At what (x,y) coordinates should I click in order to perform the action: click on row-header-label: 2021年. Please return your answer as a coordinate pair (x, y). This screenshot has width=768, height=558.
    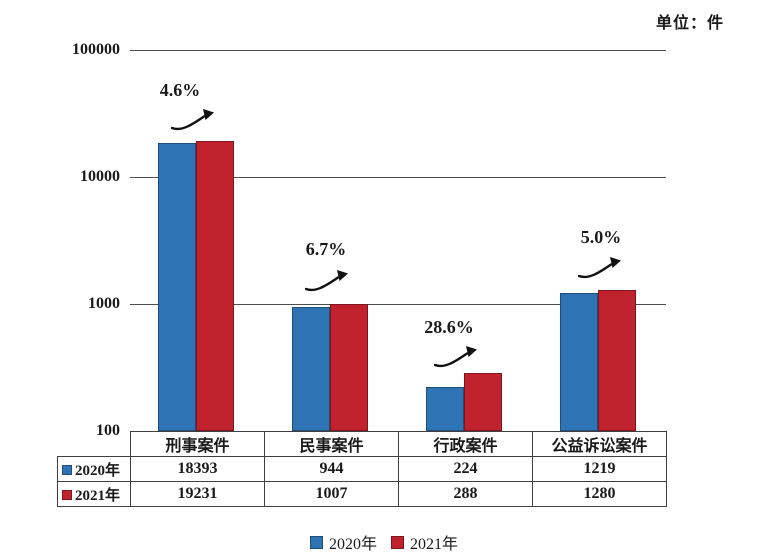
    Looking at the image, I should click on (98, 495).